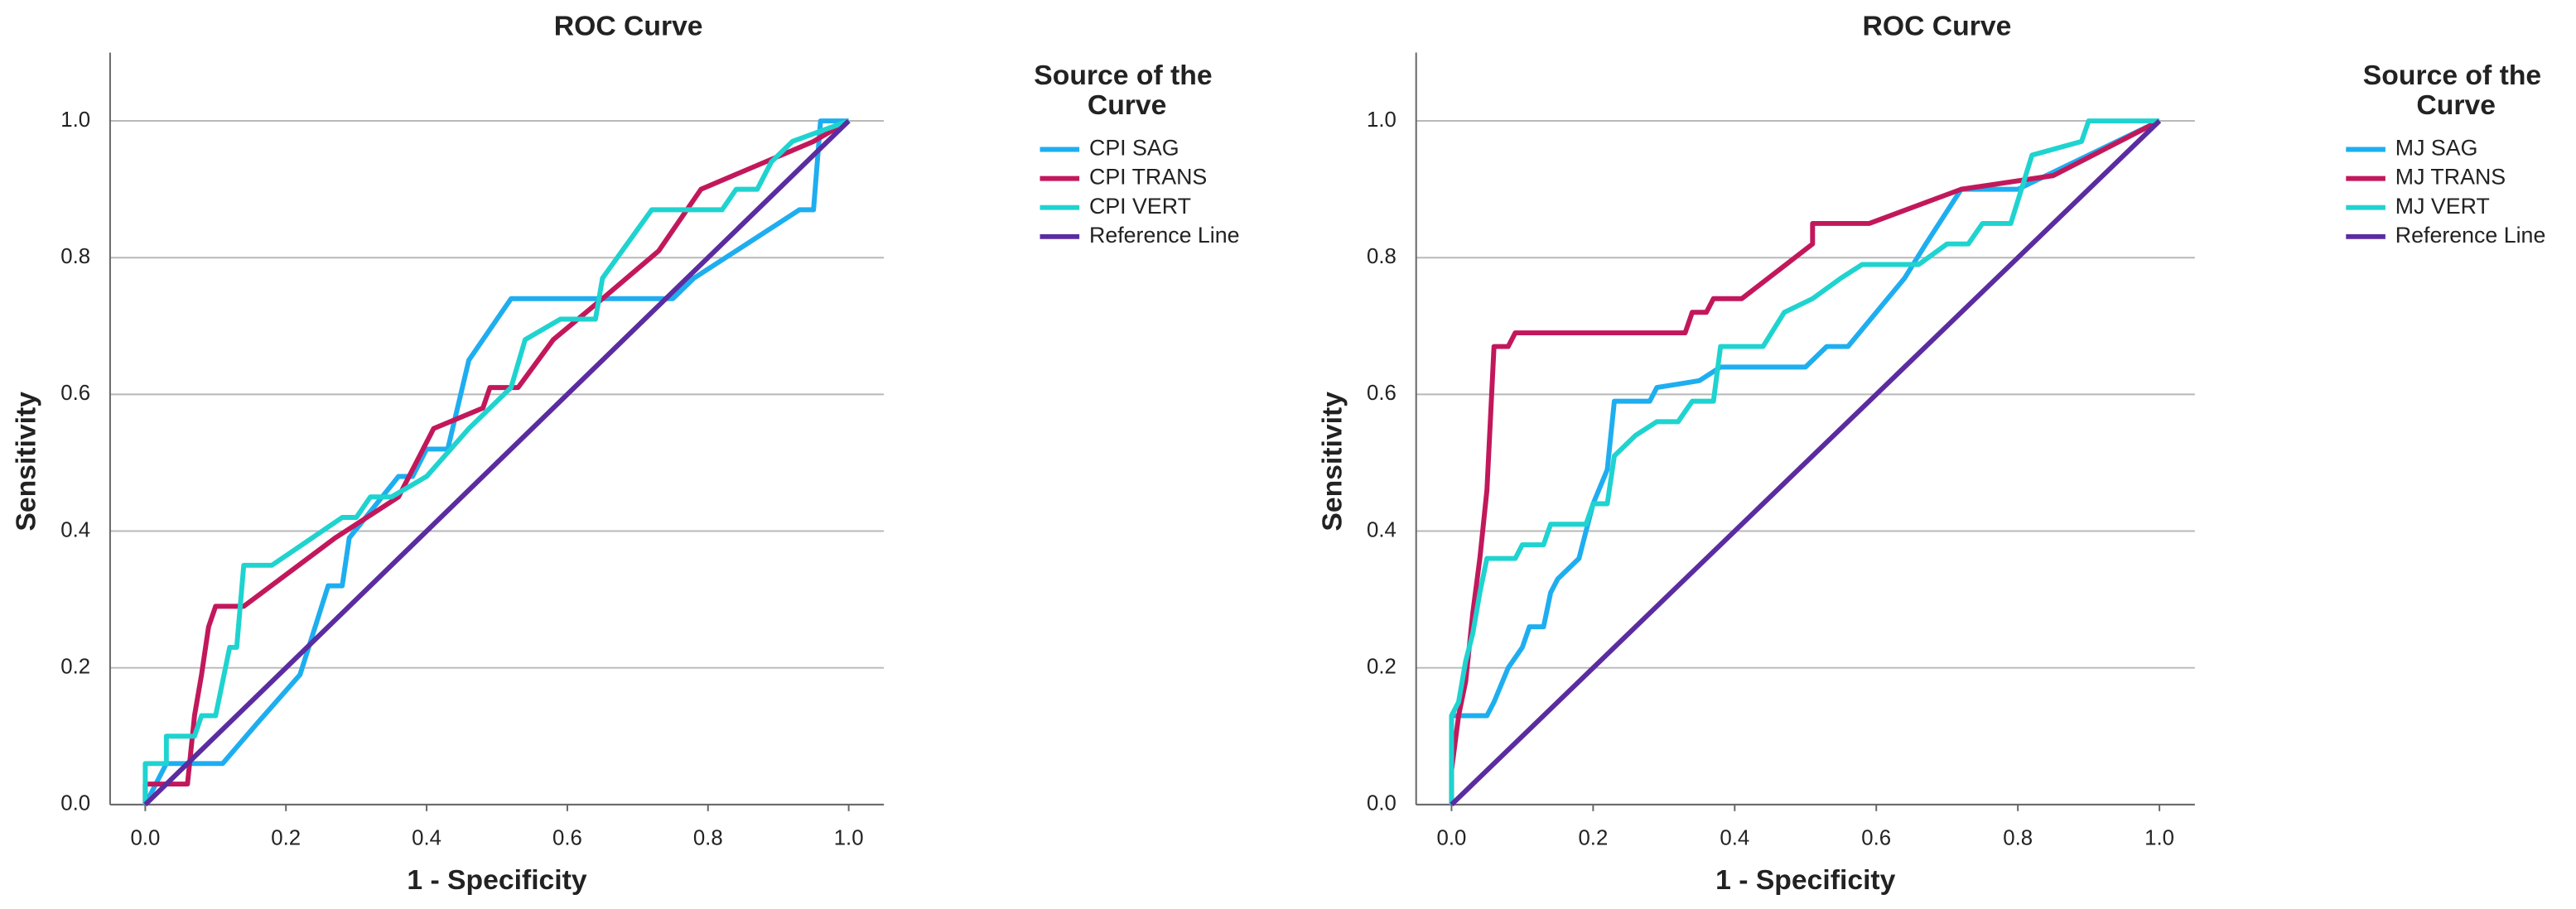 The width and height of the screenshot is (2576, 909). What do you see at coordinates (1148, 177) in the screenshot?
I see `legend-label: CPI TRANS` at bounding box center [1148, 177].